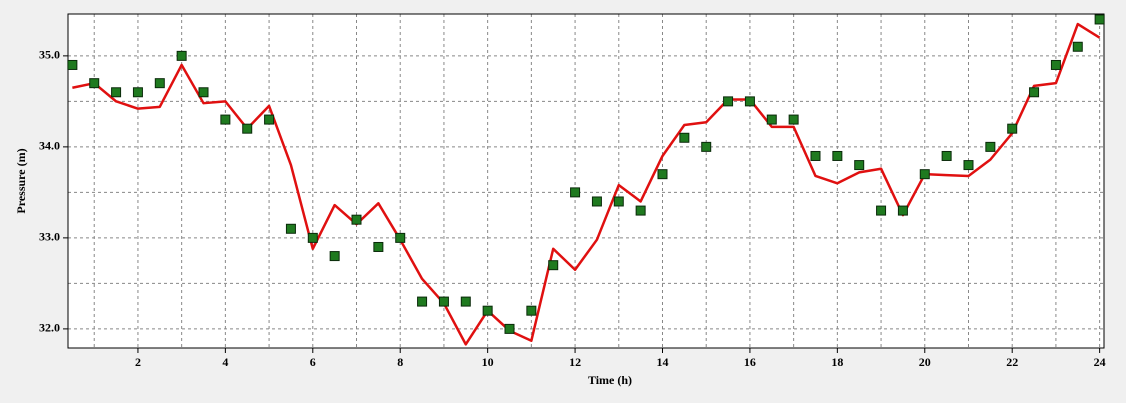 The width and height of the screenshot is (1126, 403). Describe the element at coordinates (21, 180) in the screenshot. I see `y-axis-label: Pressure (m)` at that location.